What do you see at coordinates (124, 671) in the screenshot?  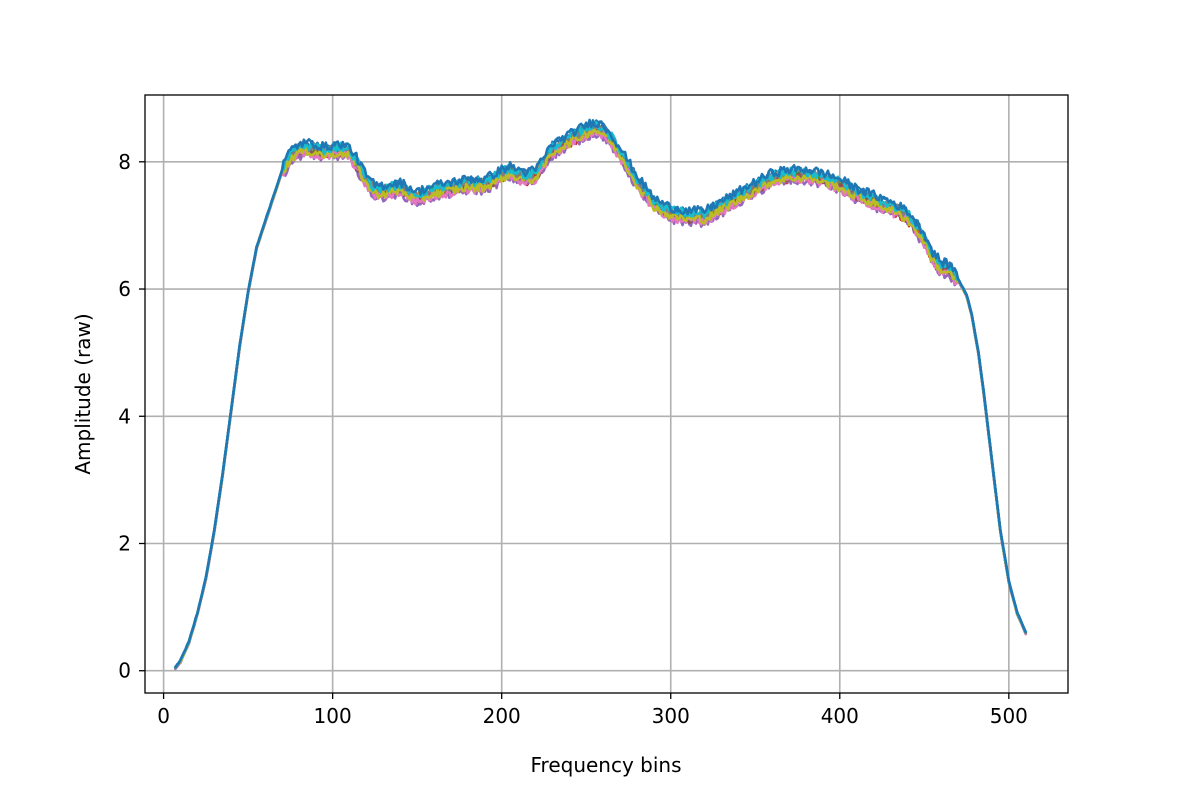 I see `y-tick-label: 0` at bounding box center [124, 671].